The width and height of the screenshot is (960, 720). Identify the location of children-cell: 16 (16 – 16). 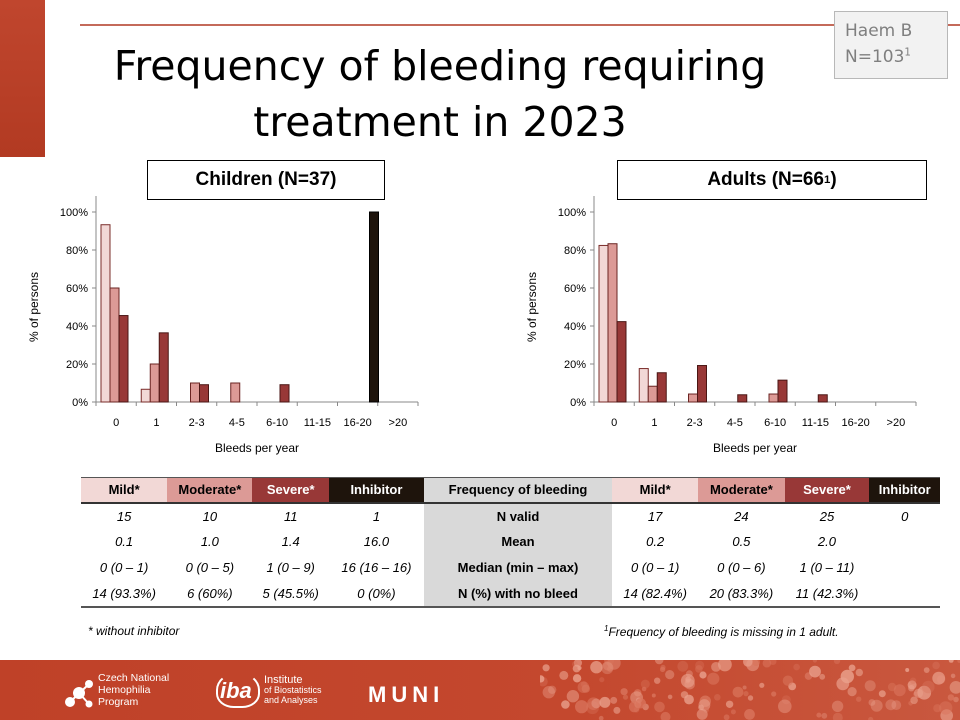
(376, 567).